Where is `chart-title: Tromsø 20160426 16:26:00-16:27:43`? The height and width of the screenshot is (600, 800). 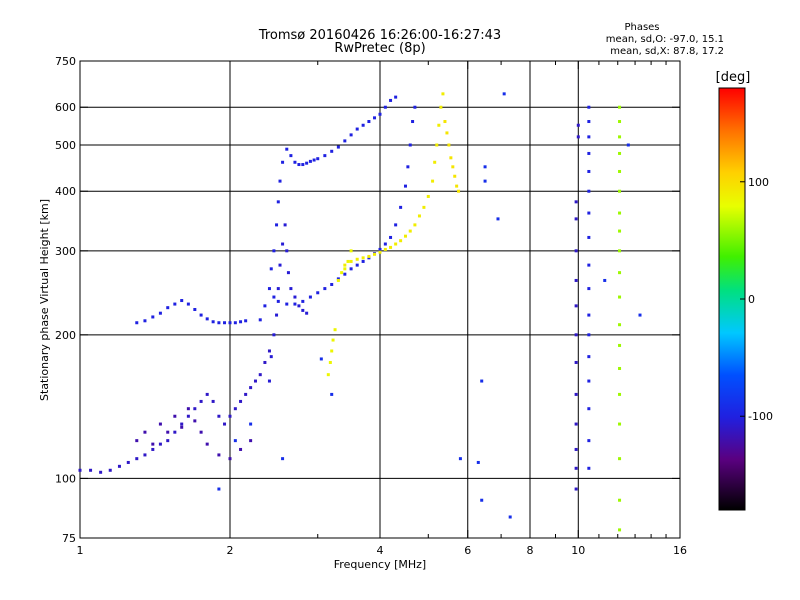 chart-title: Tromsø 20160426 16:26:00-16:27:43 is located at coordinates (379, 35).